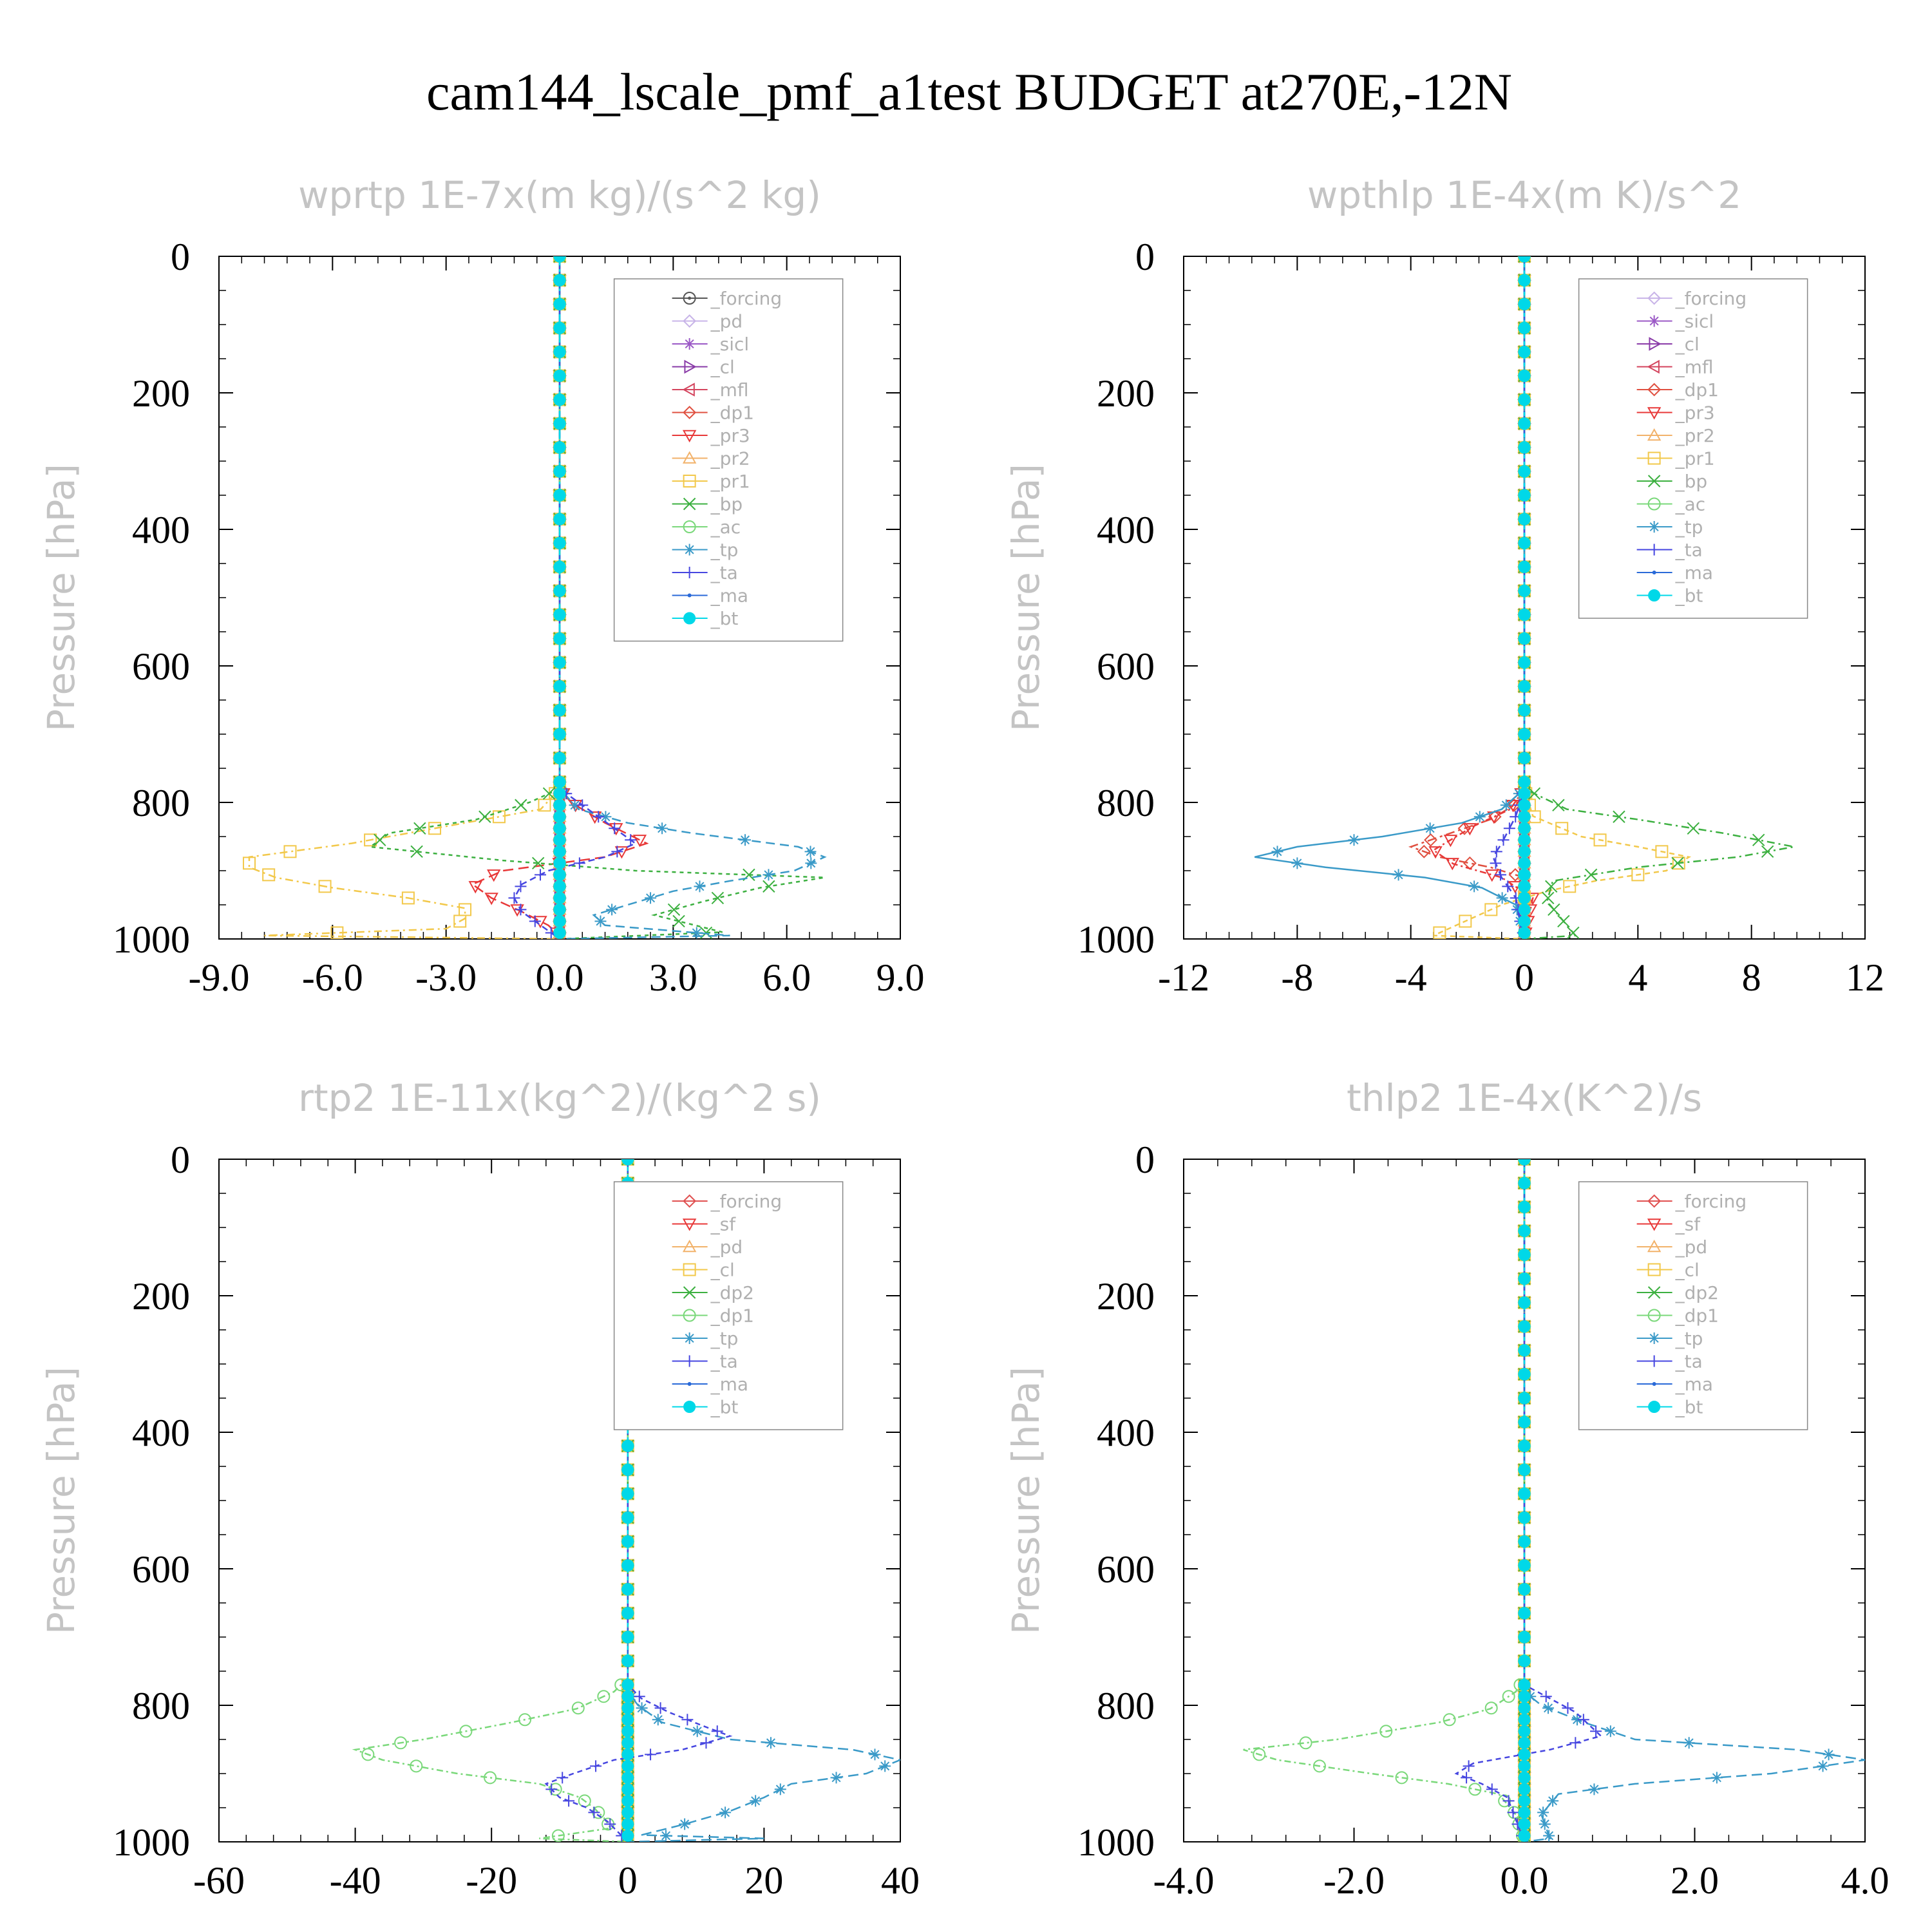 This screenshot has height=1932, width=1932. I want to click on legend-item: _sicl, so click(1675, 321).